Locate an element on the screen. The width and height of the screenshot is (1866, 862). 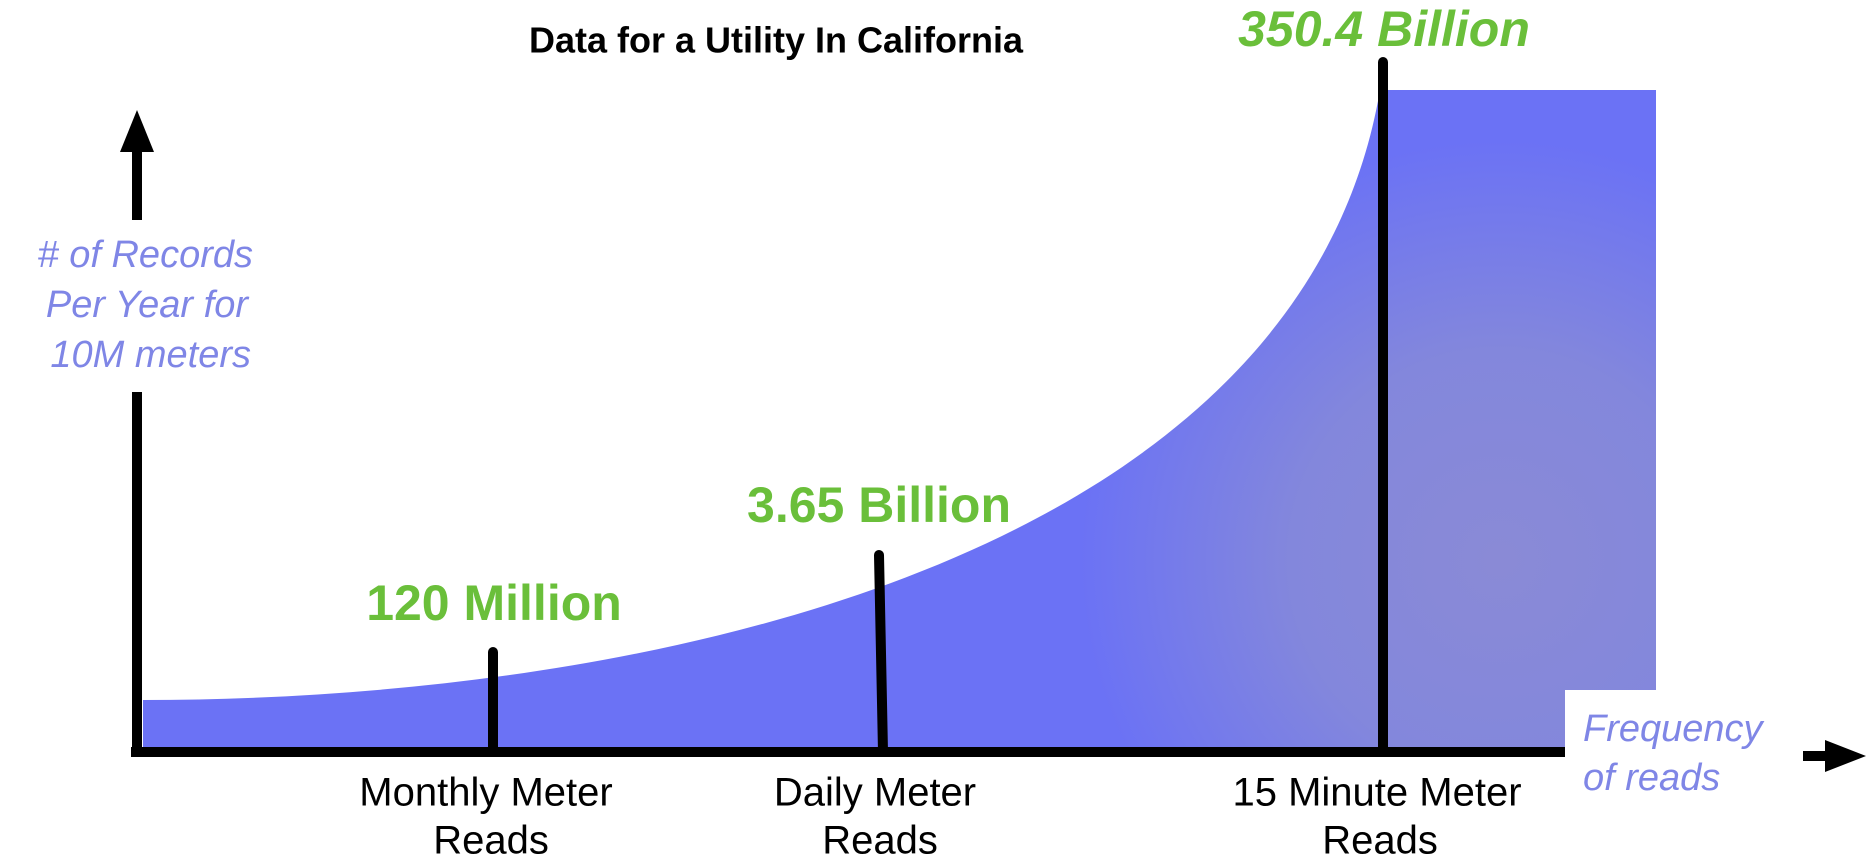
value-label: 120 Million is located at coordinates (494, 603).